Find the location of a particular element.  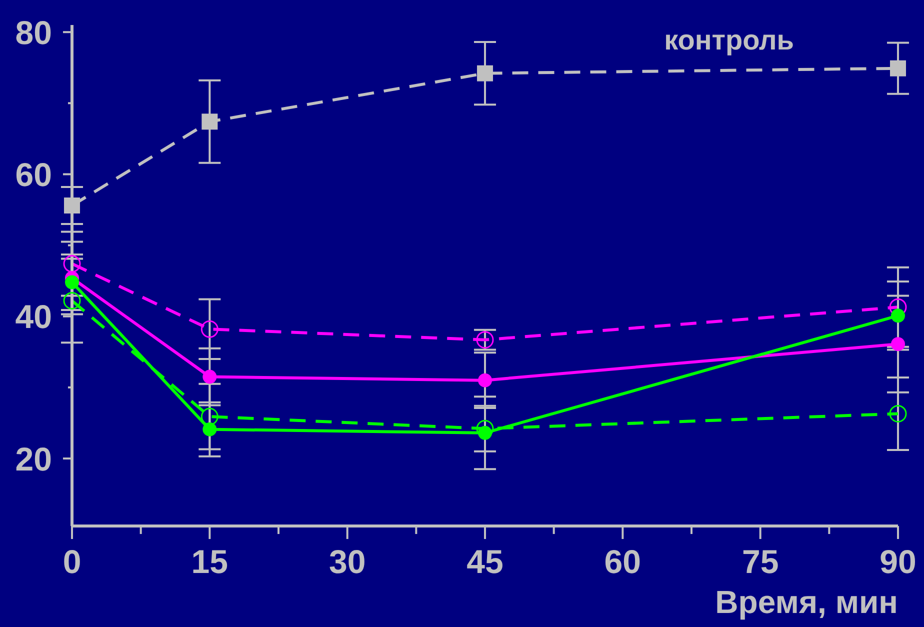

x-tick-label: 45 is located at coordinates (485, 561).